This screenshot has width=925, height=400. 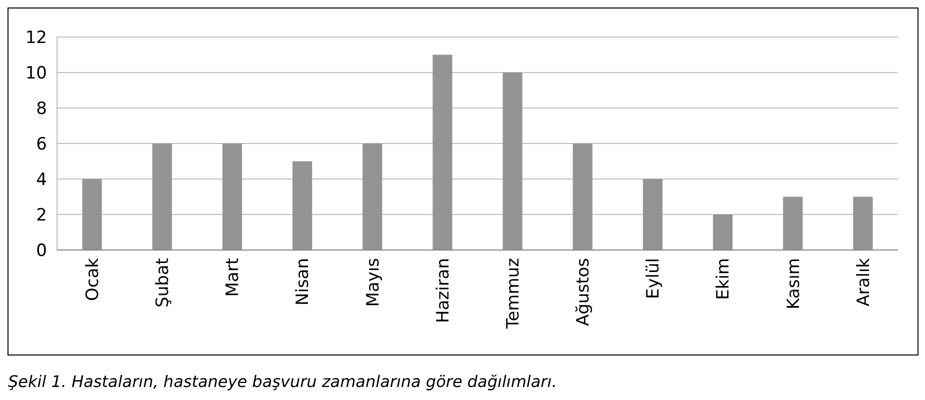 What do you see at coordinates (36, 38) in the screenshot?
I see `y-tick-label: 12` at bounding box center [36, 38].